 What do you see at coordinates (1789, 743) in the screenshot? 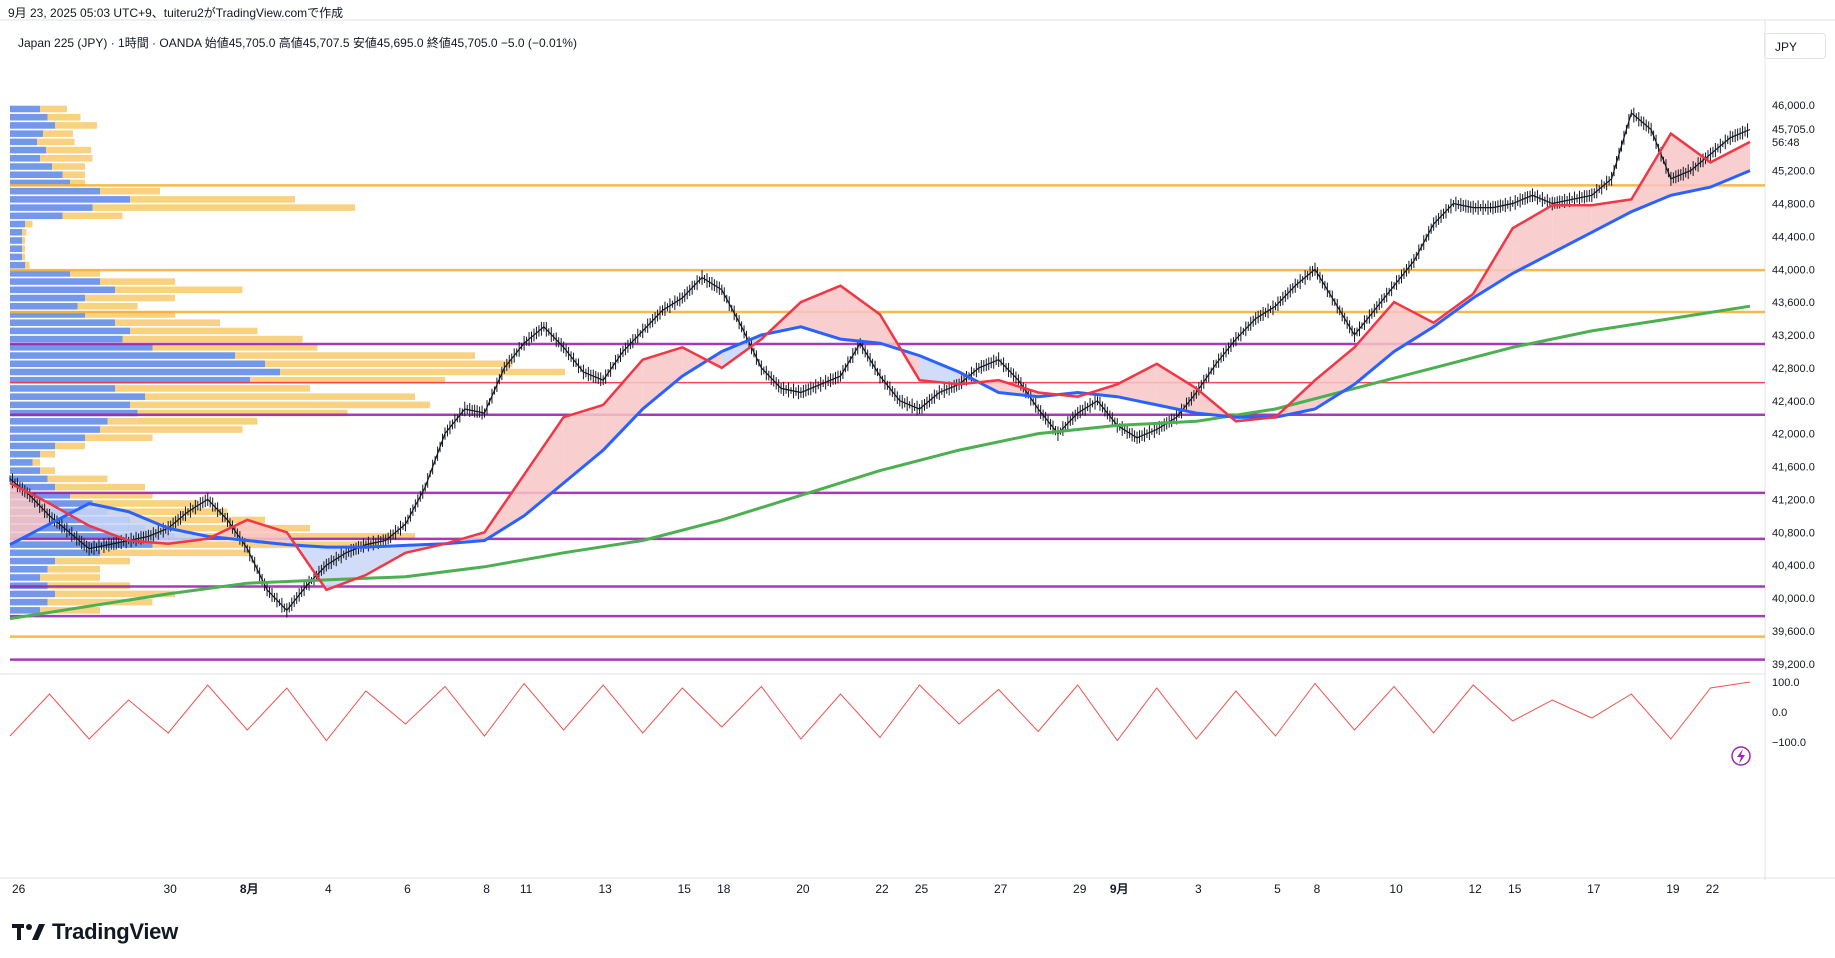
I see `osc-tick-label: −100.0` at bounding box center [1789, 743].